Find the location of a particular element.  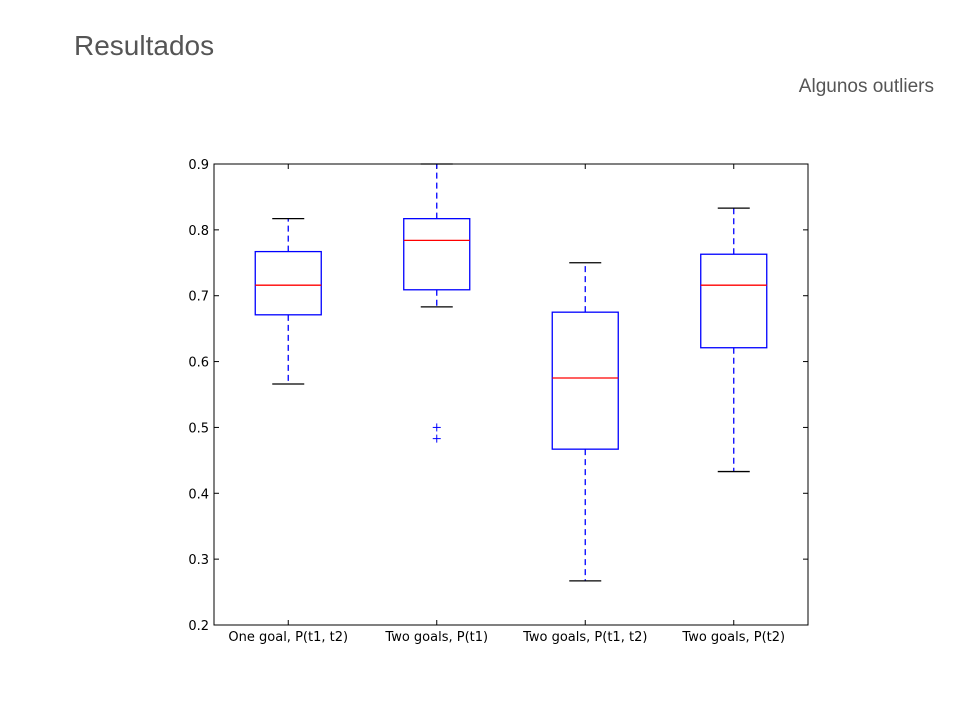

x-category-label: Two goals, P(t1) is located at coordinates (436, 637).